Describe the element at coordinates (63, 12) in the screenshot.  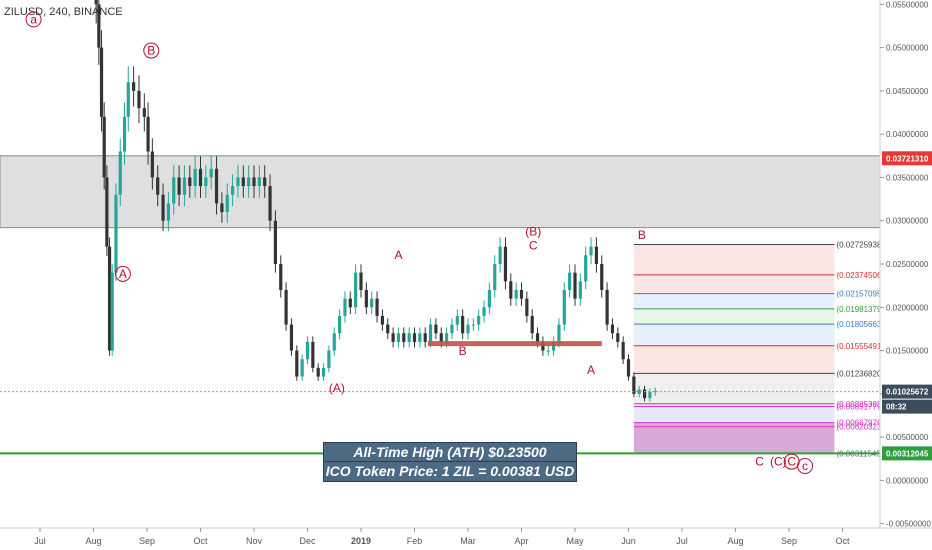
I see `symbol-label: ZILUSD, 240, BINANCE` at that location.